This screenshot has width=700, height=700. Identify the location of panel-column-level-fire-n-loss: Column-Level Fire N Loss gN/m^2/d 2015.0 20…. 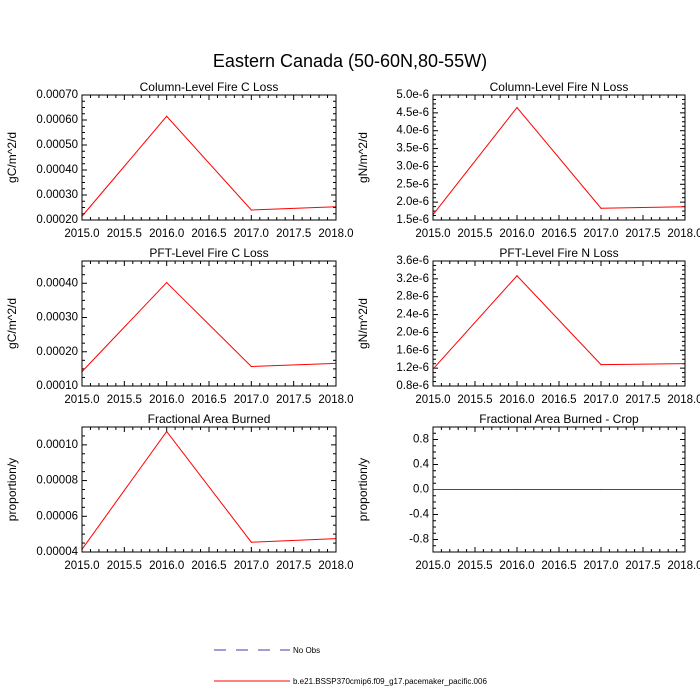
(528, 160).